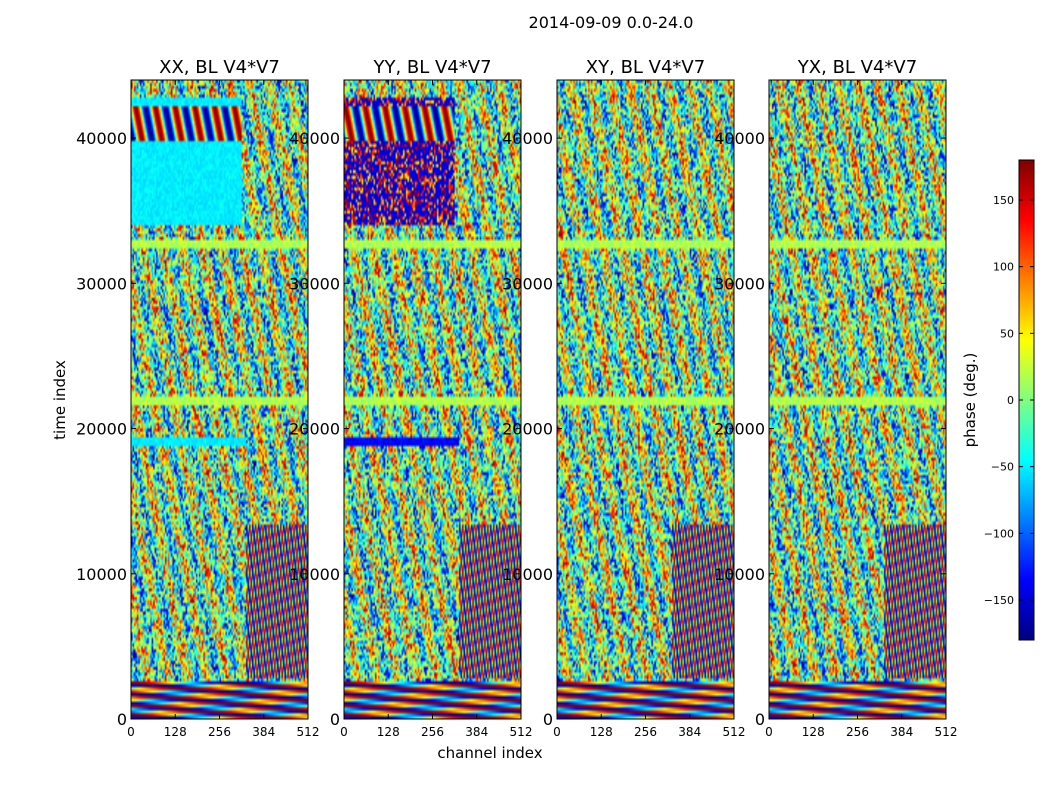 Image resolution: width=1050 pixels, height=800 pixels. What do you see at coordinates (1003, 267) in the screenshot?
I see `colorbar-tick-label: 100` at bounding box center [1003, 267].